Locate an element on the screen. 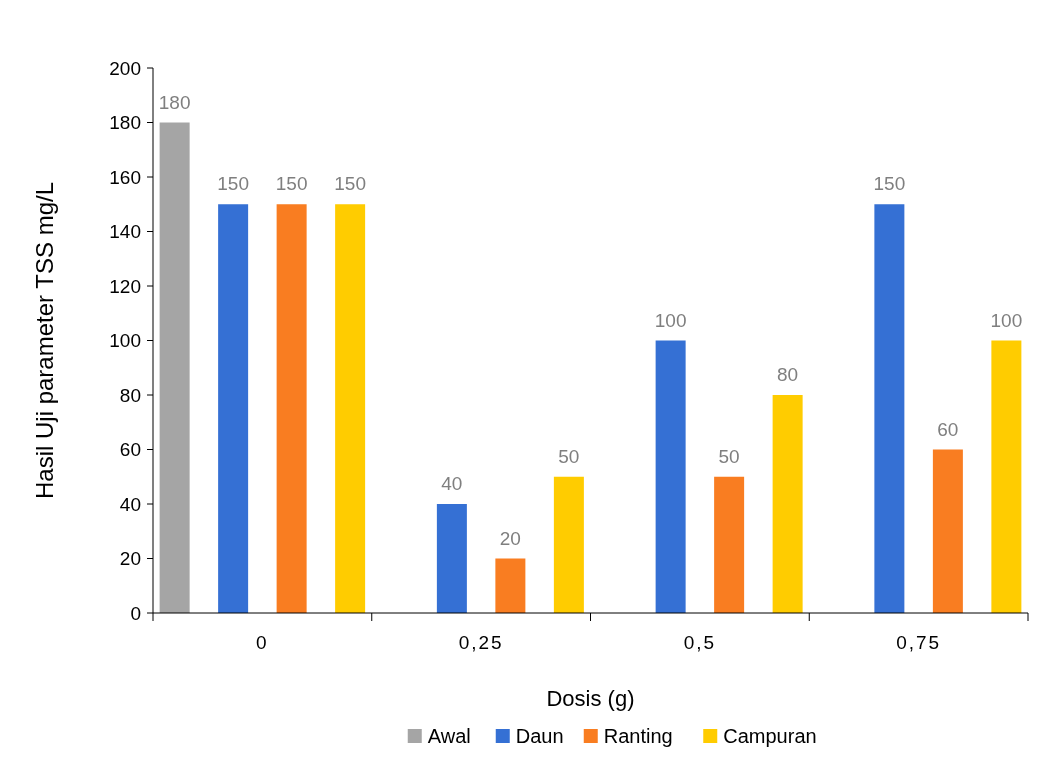 The image size is (1061, 767). y-tick-label: 160 is located at coordinates (125, 177).